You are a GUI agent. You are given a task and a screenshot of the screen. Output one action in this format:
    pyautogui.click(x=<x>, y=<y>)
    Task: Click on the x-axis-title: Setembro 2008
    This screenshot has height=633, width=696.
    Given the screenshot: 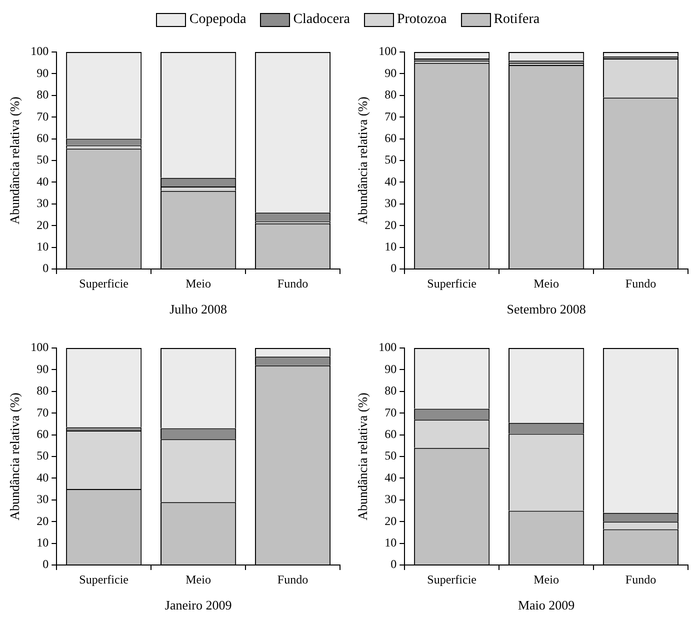 What is the action you would take?
    pyautogui.click(x=546, y=309)
    